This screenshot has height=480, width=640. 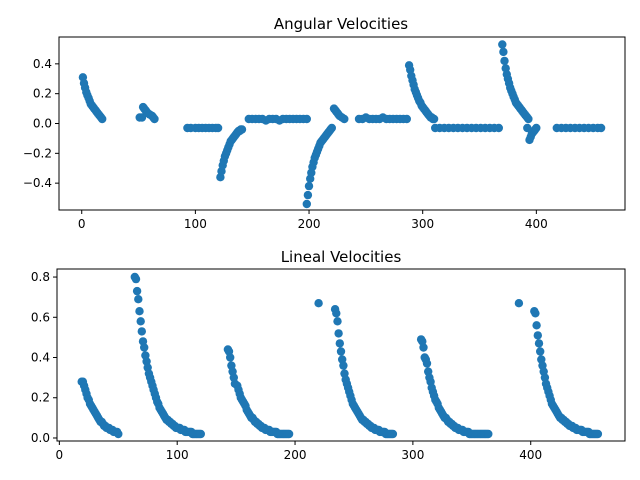 What do you see at coordinates (40, 398) in the screenshot?
I see `lineal-y-tick-label: 0.2` at bounding box center [40, 398].